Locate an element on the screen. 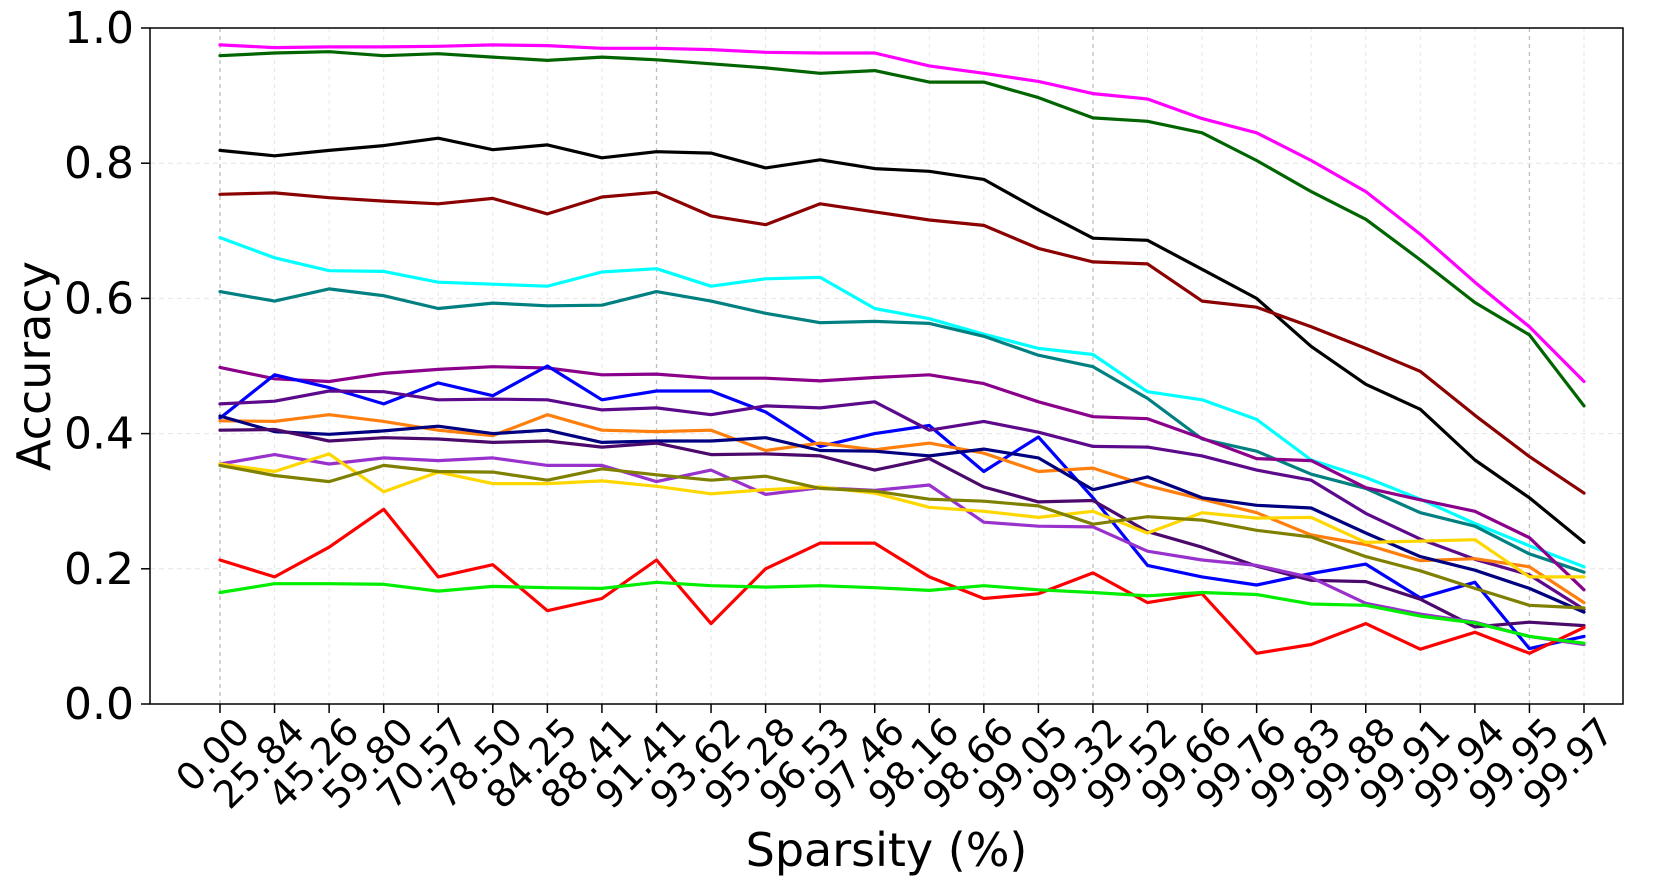 The image size is (1661, 885). y-tick-label: 0.4 is located at coordinates (99, 434).